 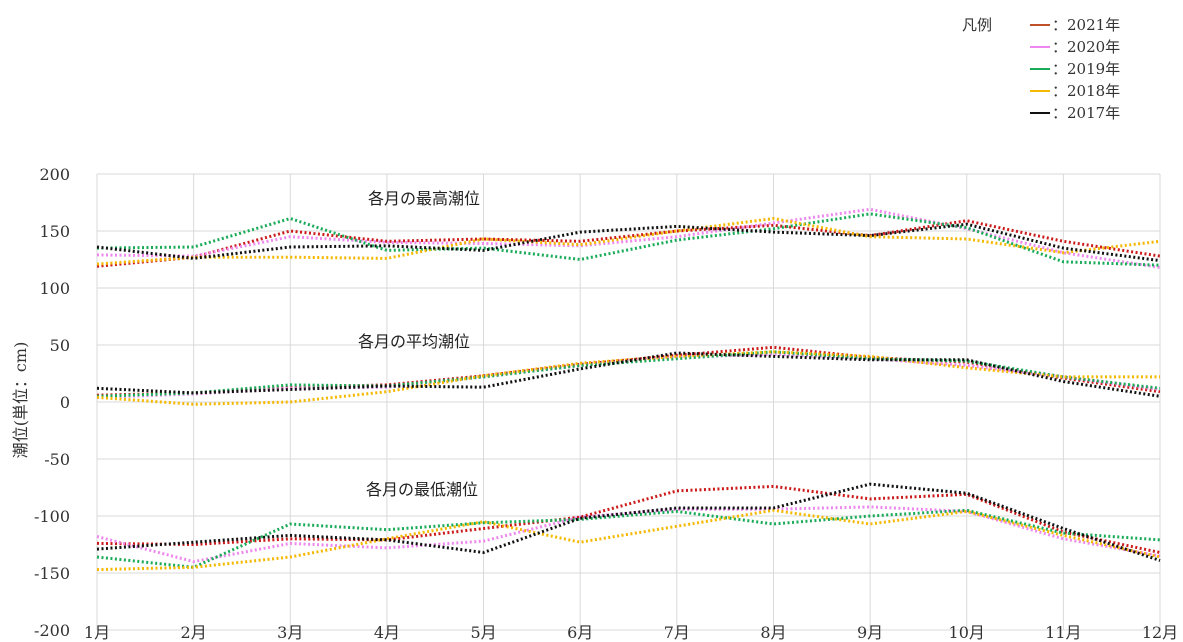 What do you see at coordinates (870, 632) in the screenshot?
I see `x-tick-label: 9月` at bounding box center [870, 632].